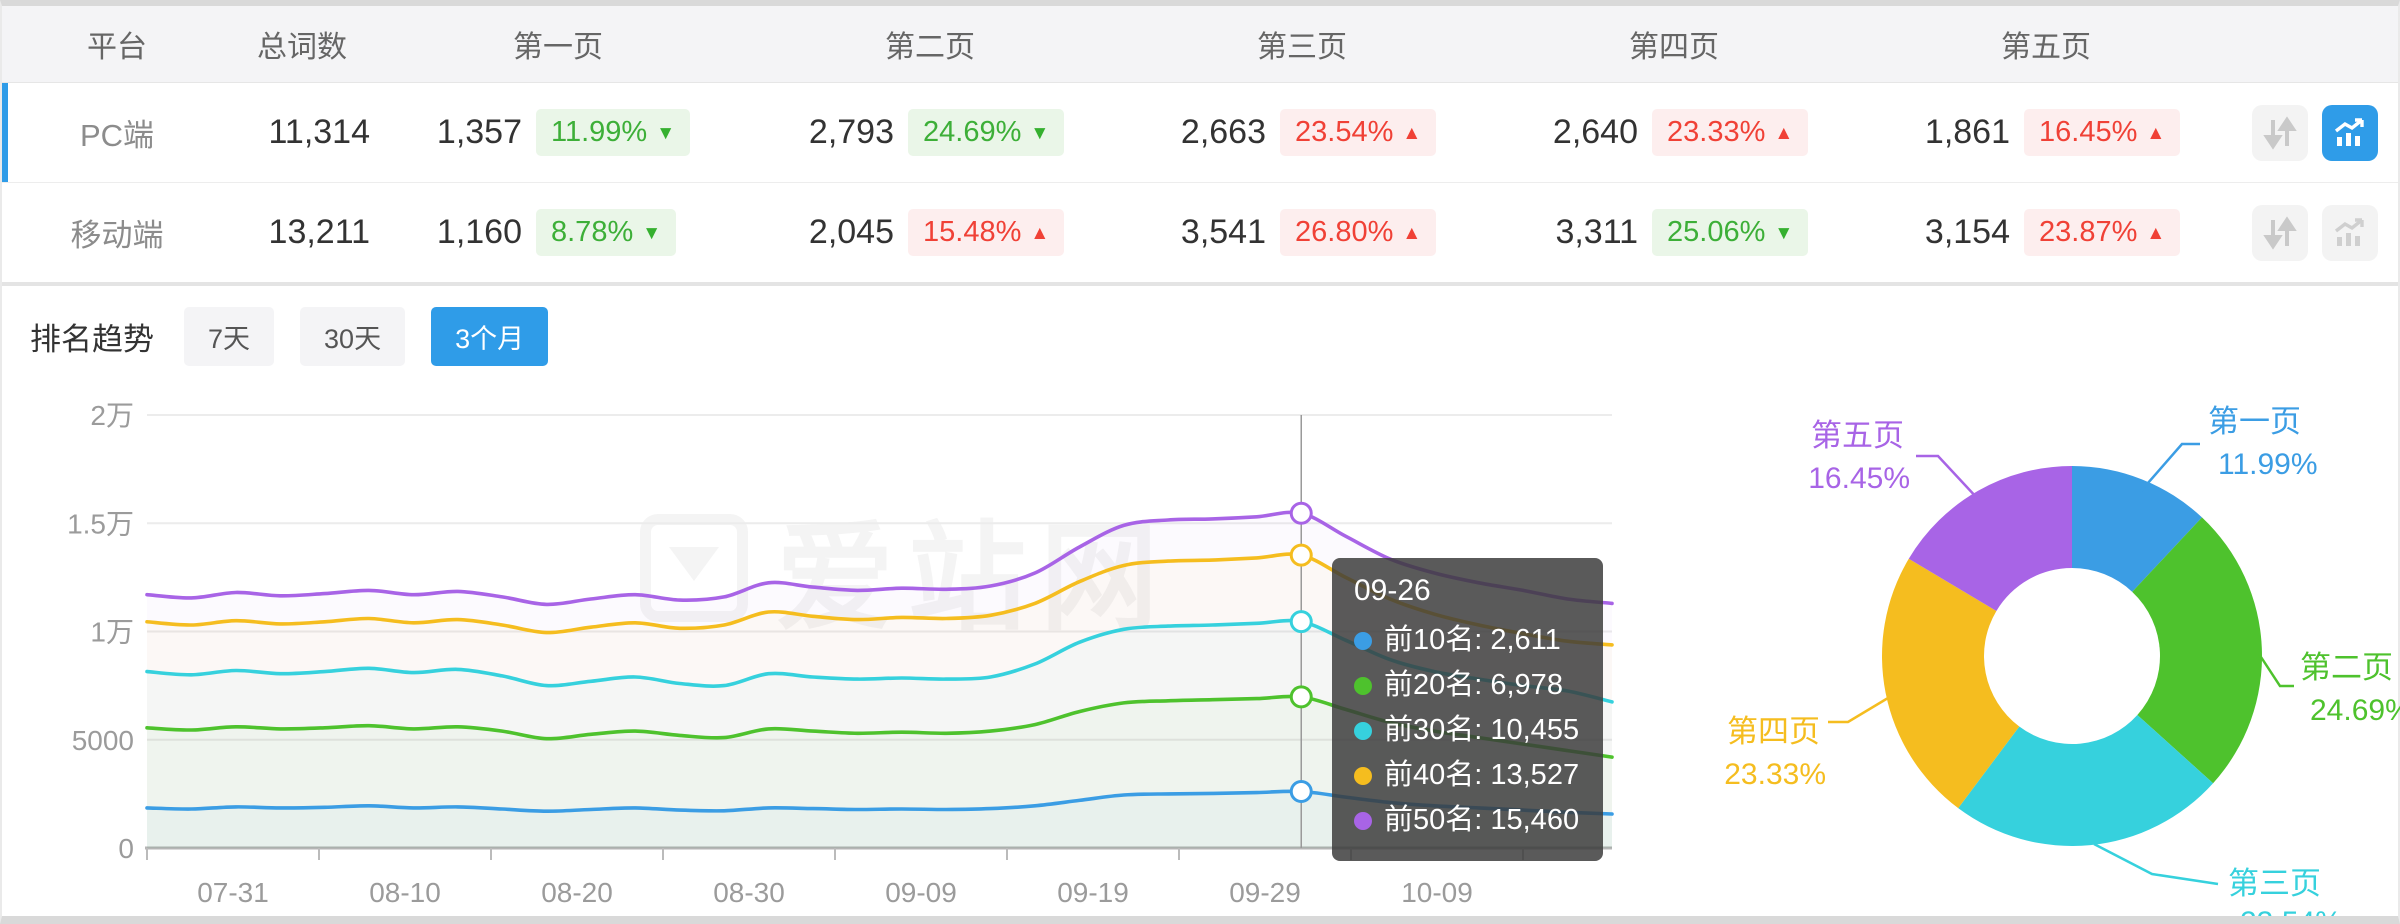 The width and height of the screenshot is (2400, 924). I want to click on y-tick-label: 1.5万, so click(100, 523).